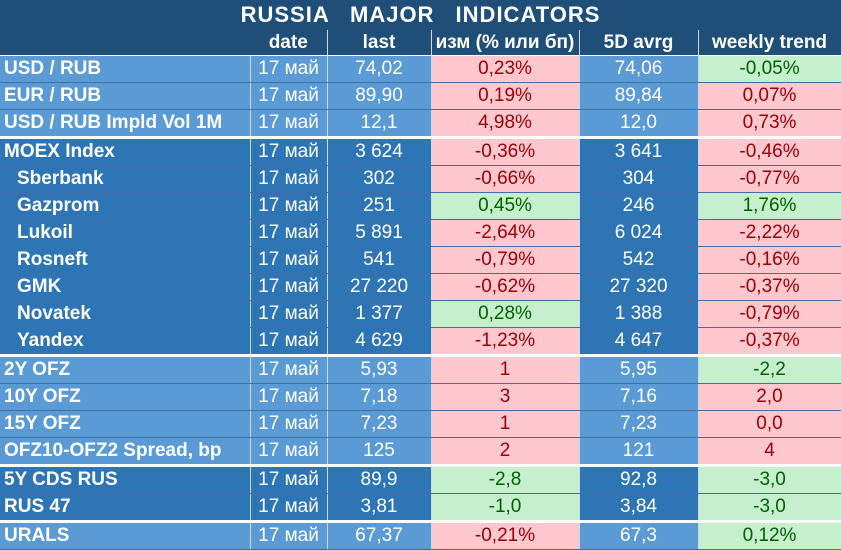 This screenshot has height=550, width=841. What do you see at coordinates (639, 206) in the screenshot?
I see `five-day-avg-cell: 246` at bounding box center [639, 206].